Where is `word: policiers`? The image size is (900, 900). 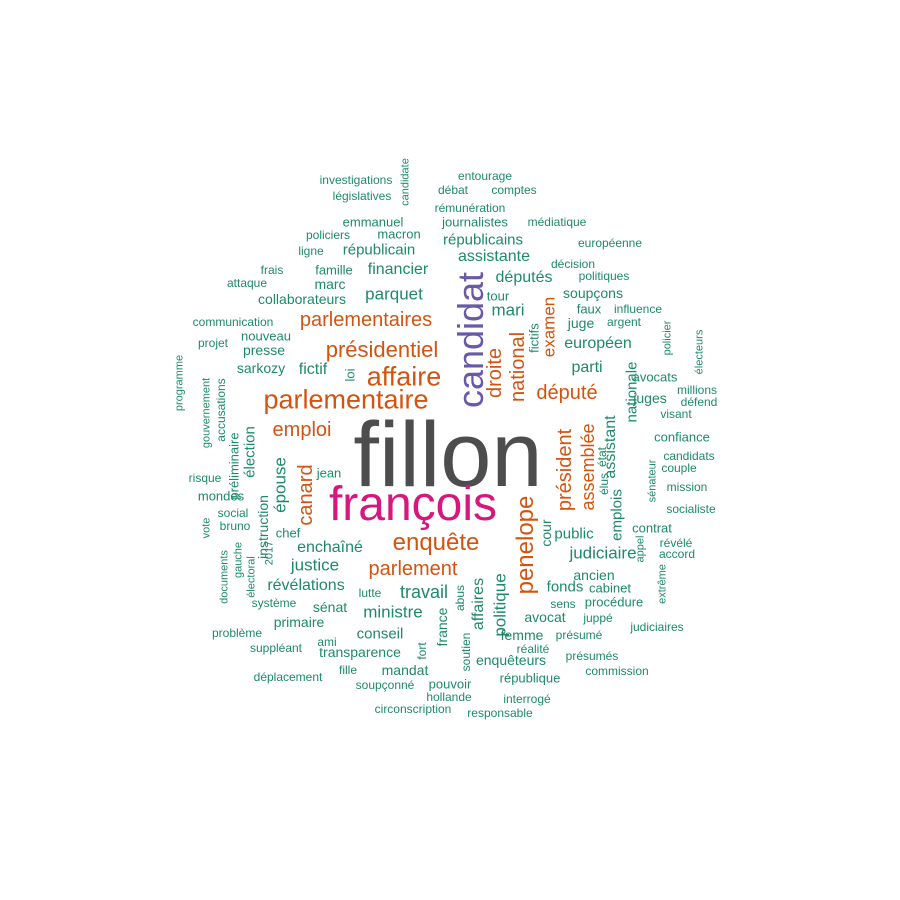 word: policiers is located at coordinates (328, 235).